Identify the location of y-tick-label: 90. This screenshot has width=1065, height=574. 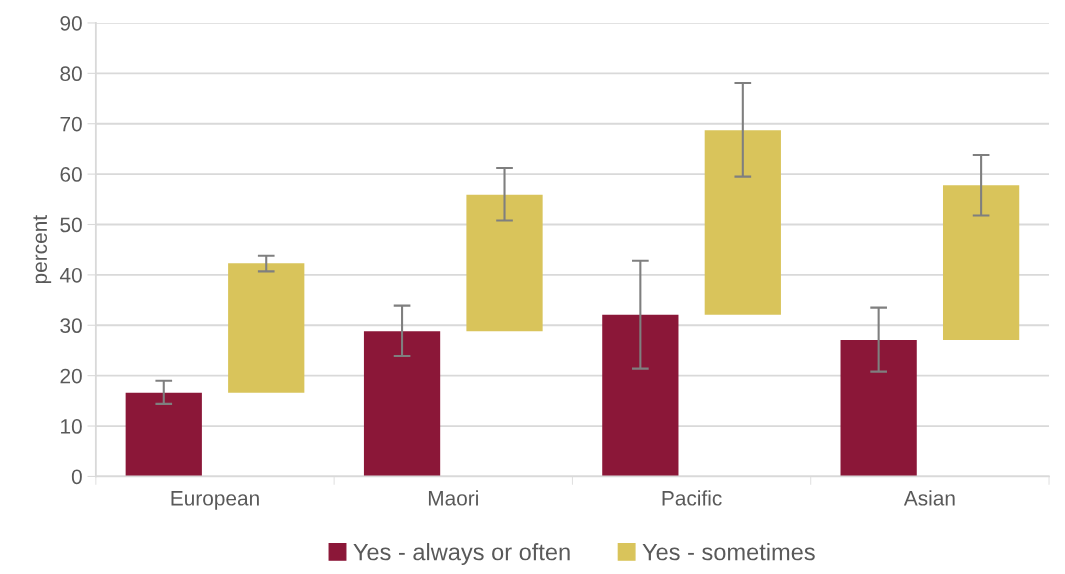
(71, 23).